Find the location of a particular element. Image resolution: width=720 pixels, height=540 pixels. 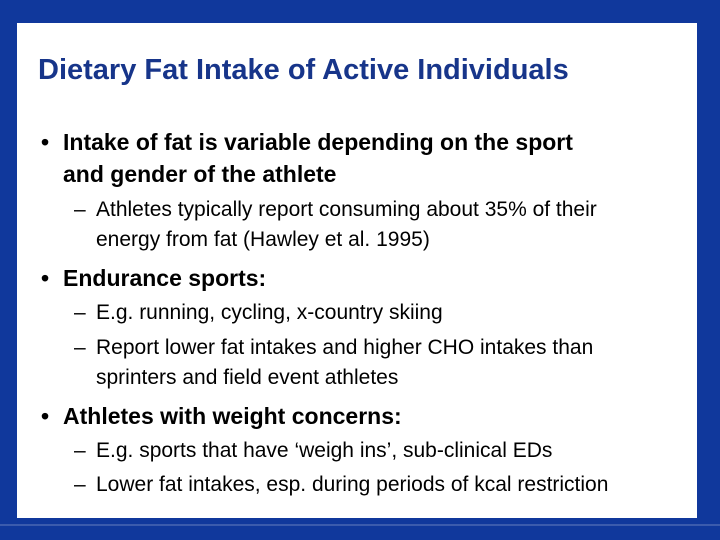

bullet-item: • Athletes with weight concerns: is located at coordinates (357, 416).